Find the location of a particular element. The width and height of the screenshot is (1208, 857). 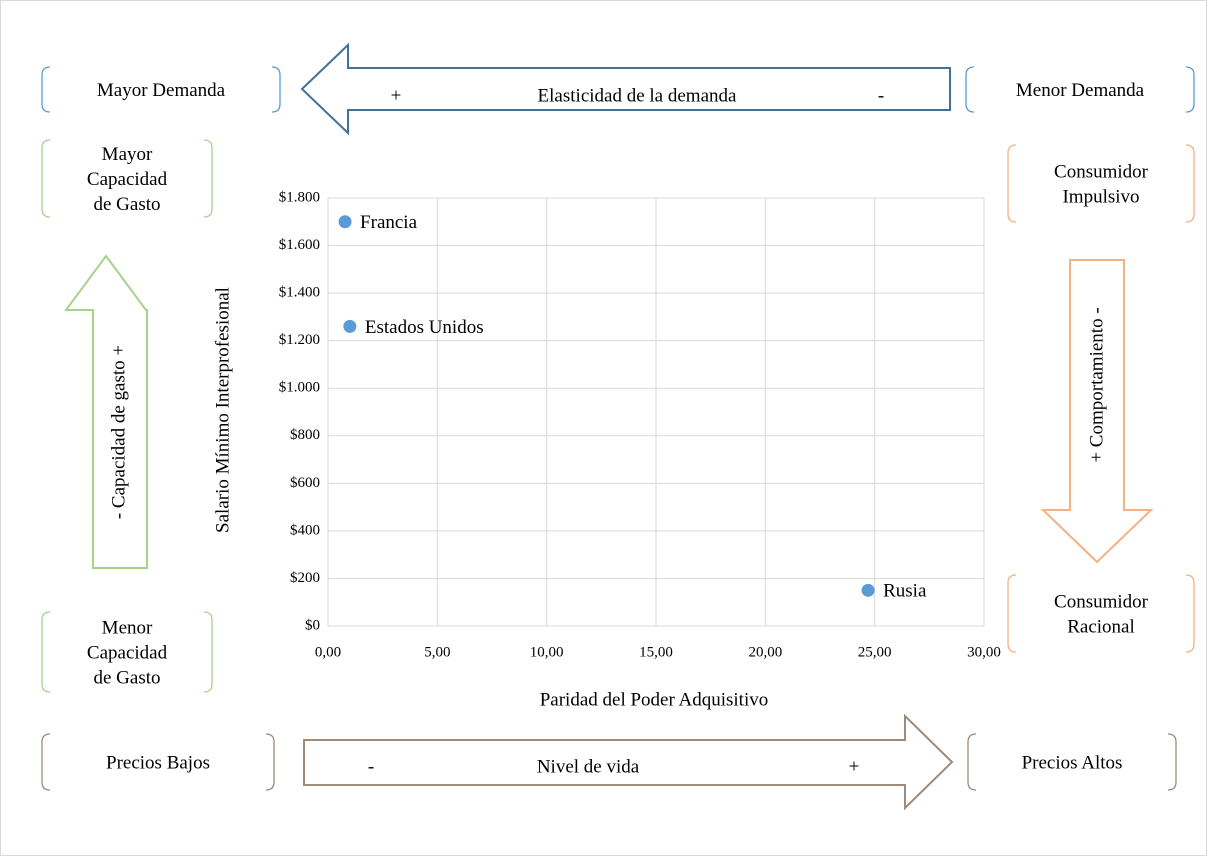

annotation: Mayor is located at coordinates (127, 154).